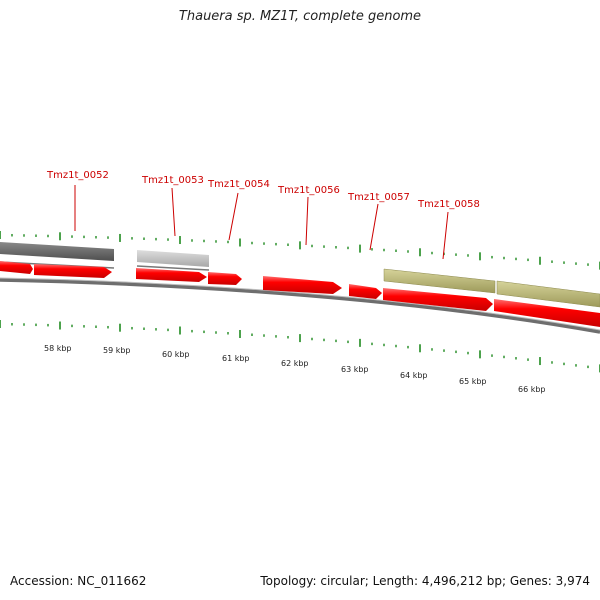 This screenshot has height=600, width=600. Describe the element at coordinates (473, 381) in the screenshot. I see `kbp-label: 65 kbp` at that location.